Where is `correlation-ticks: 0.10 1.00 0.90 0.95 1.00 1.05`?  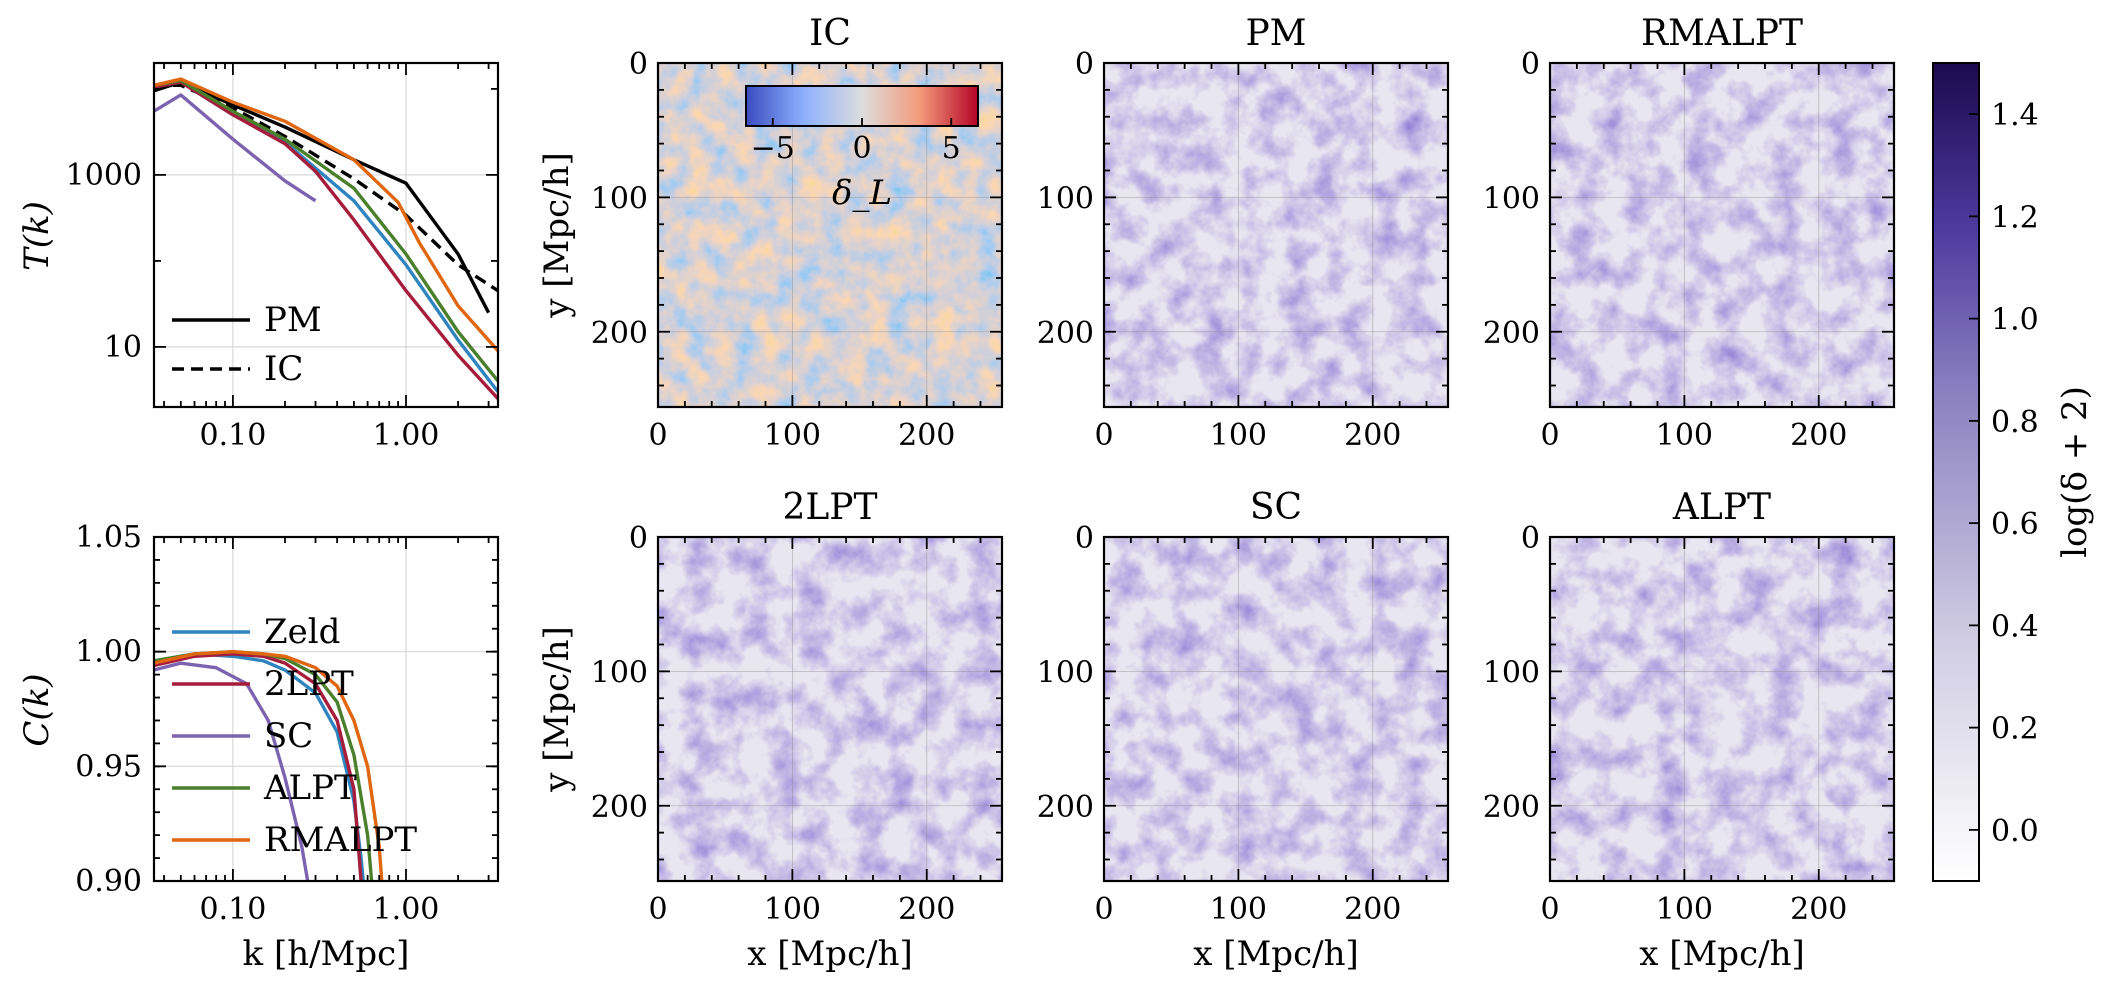 correlation-ticks: 0.10 1.00 0.90 0.95 1.00 1.05 is located at coordinates (286, 723).